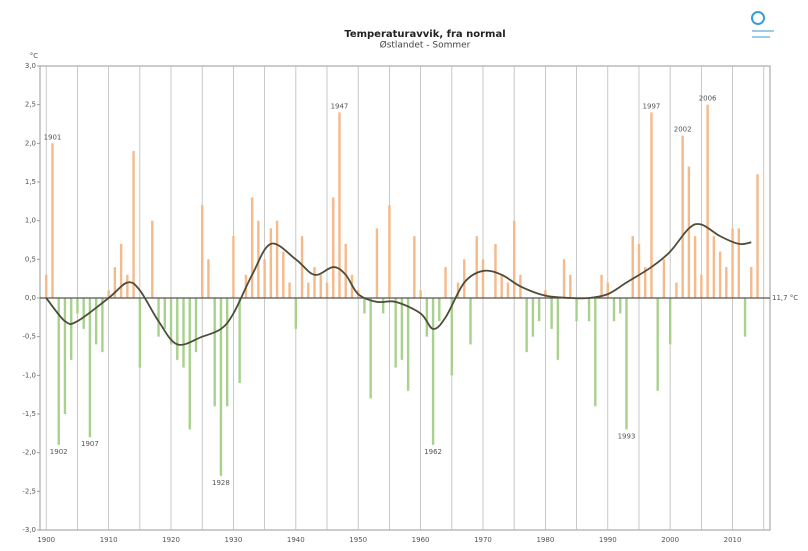  What do you see at coordinates (46, 540) in the screenshot?
I see `x-tick-label: 1900` at bounding box center [46, 540].